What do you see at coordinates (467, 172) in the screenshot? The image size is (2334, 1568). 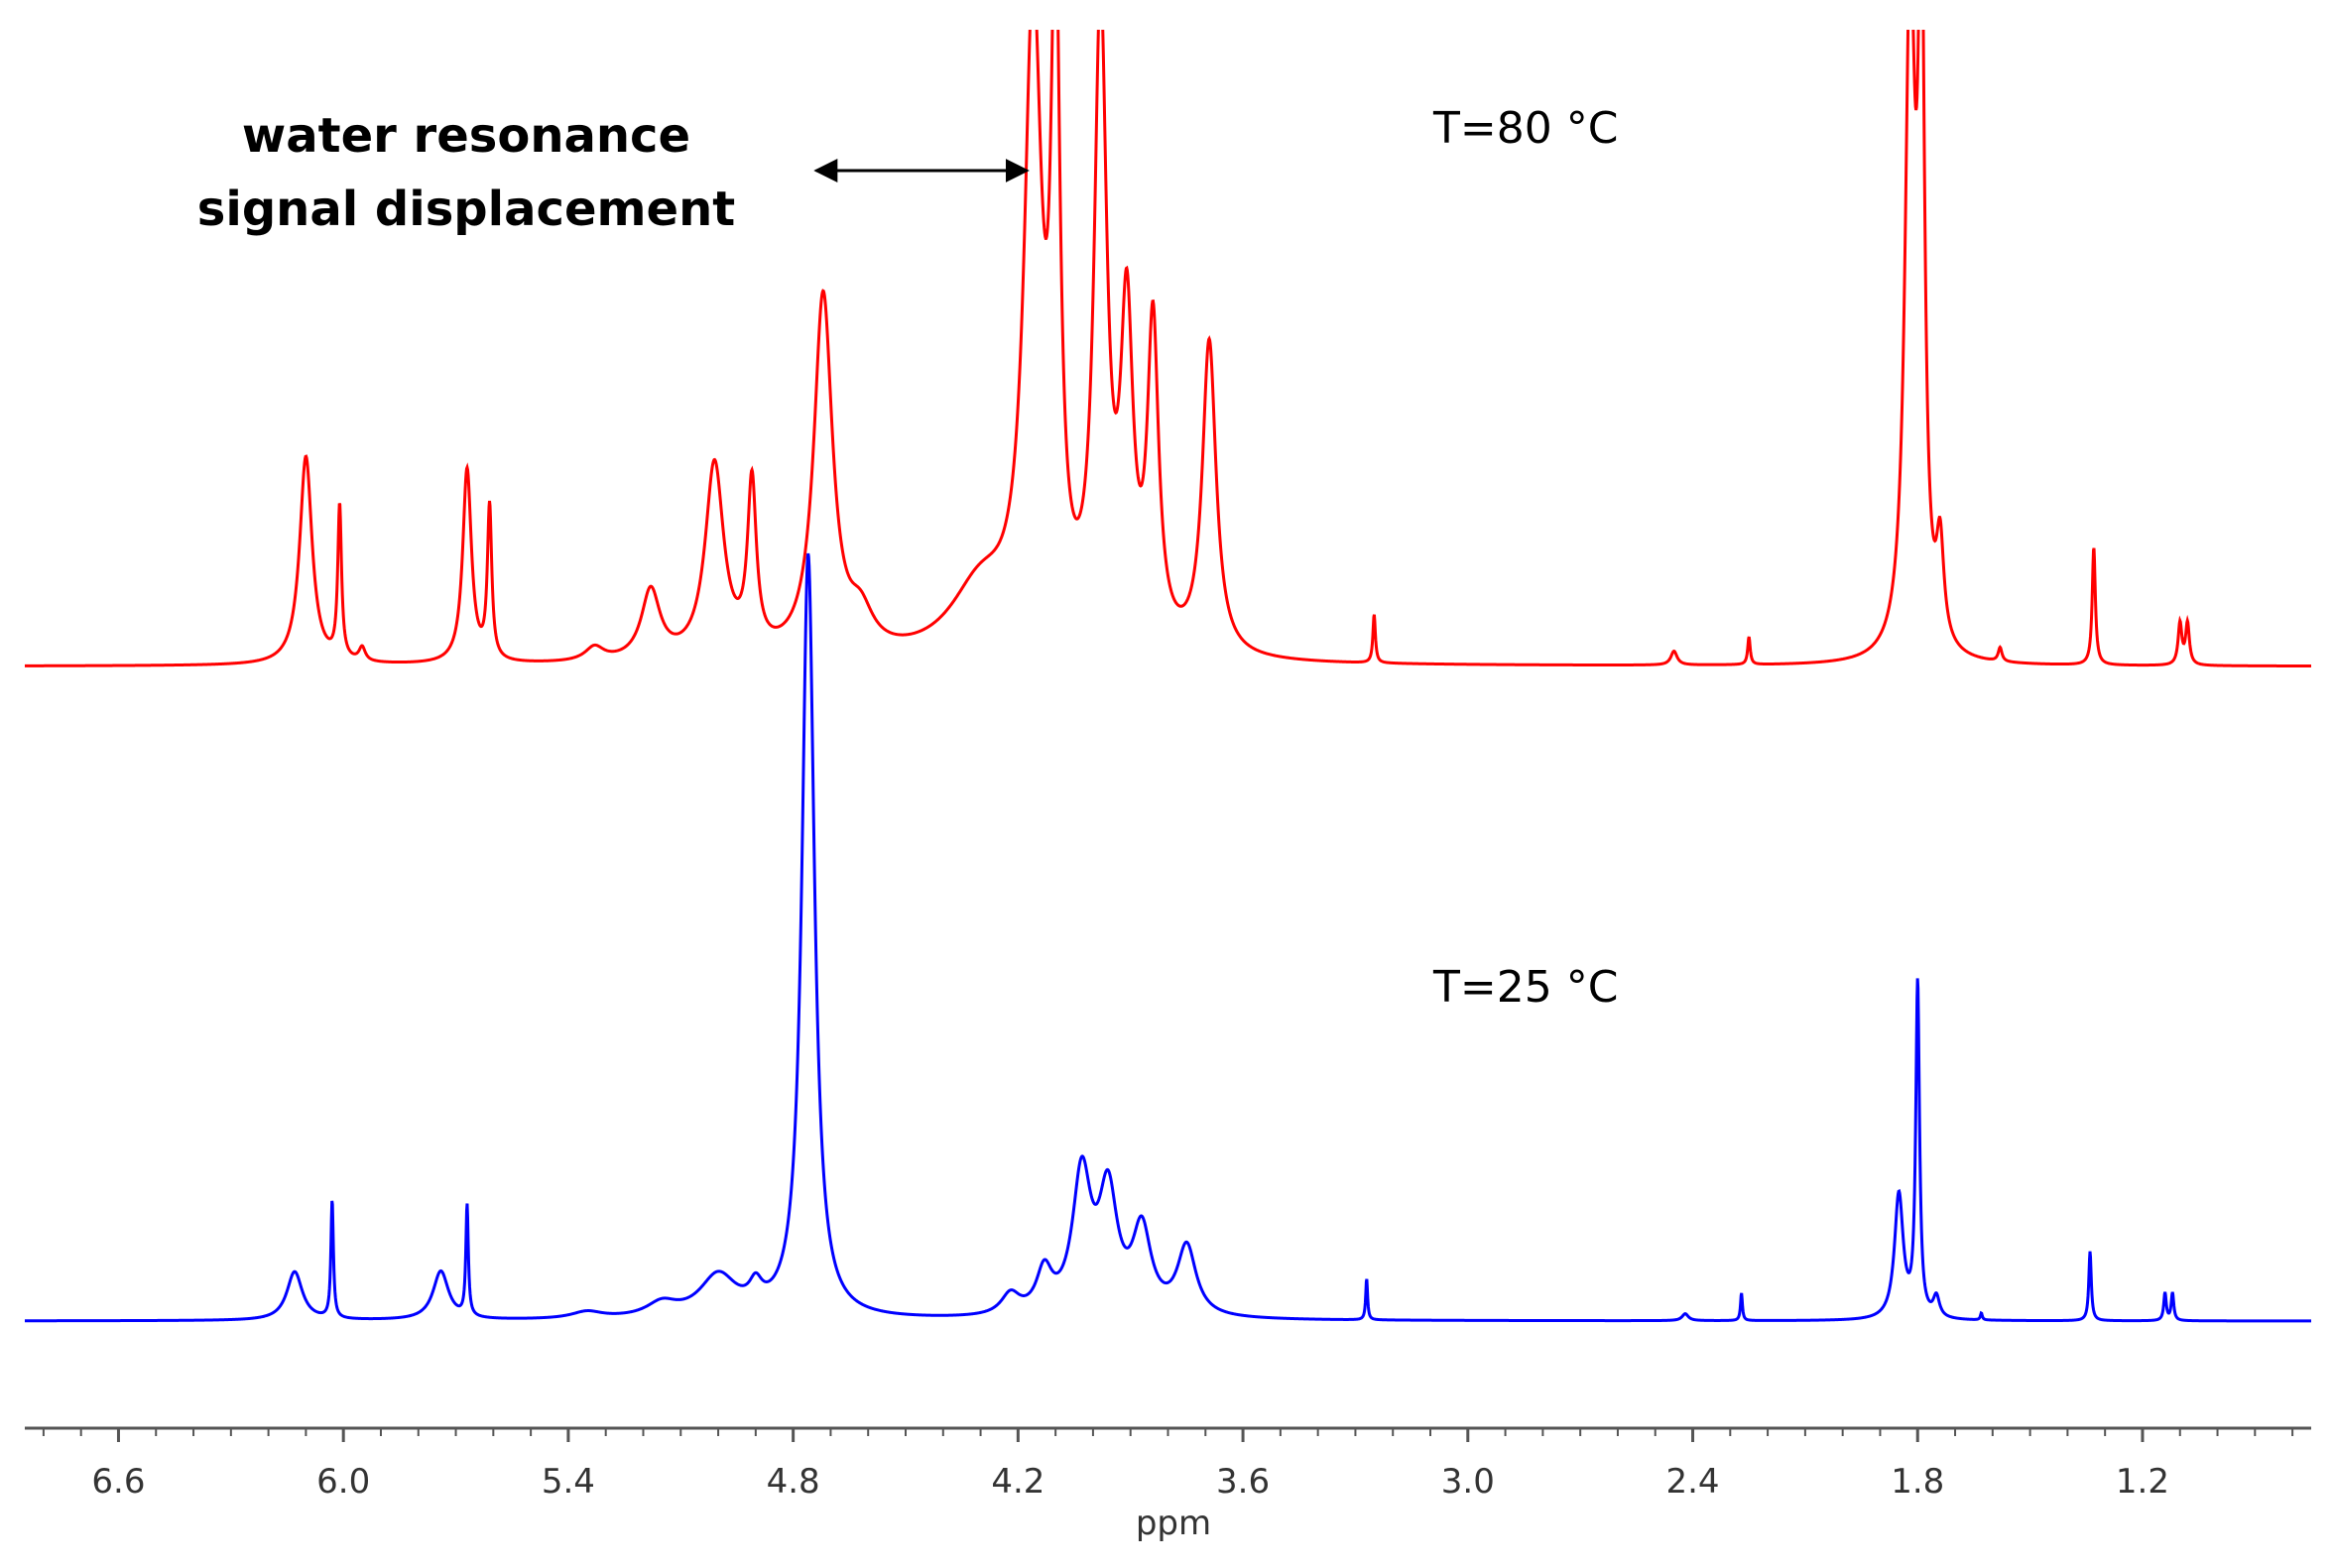 I see `water-displacement-annotation: water resonance signal displacement` at bounding box center [467, 172].